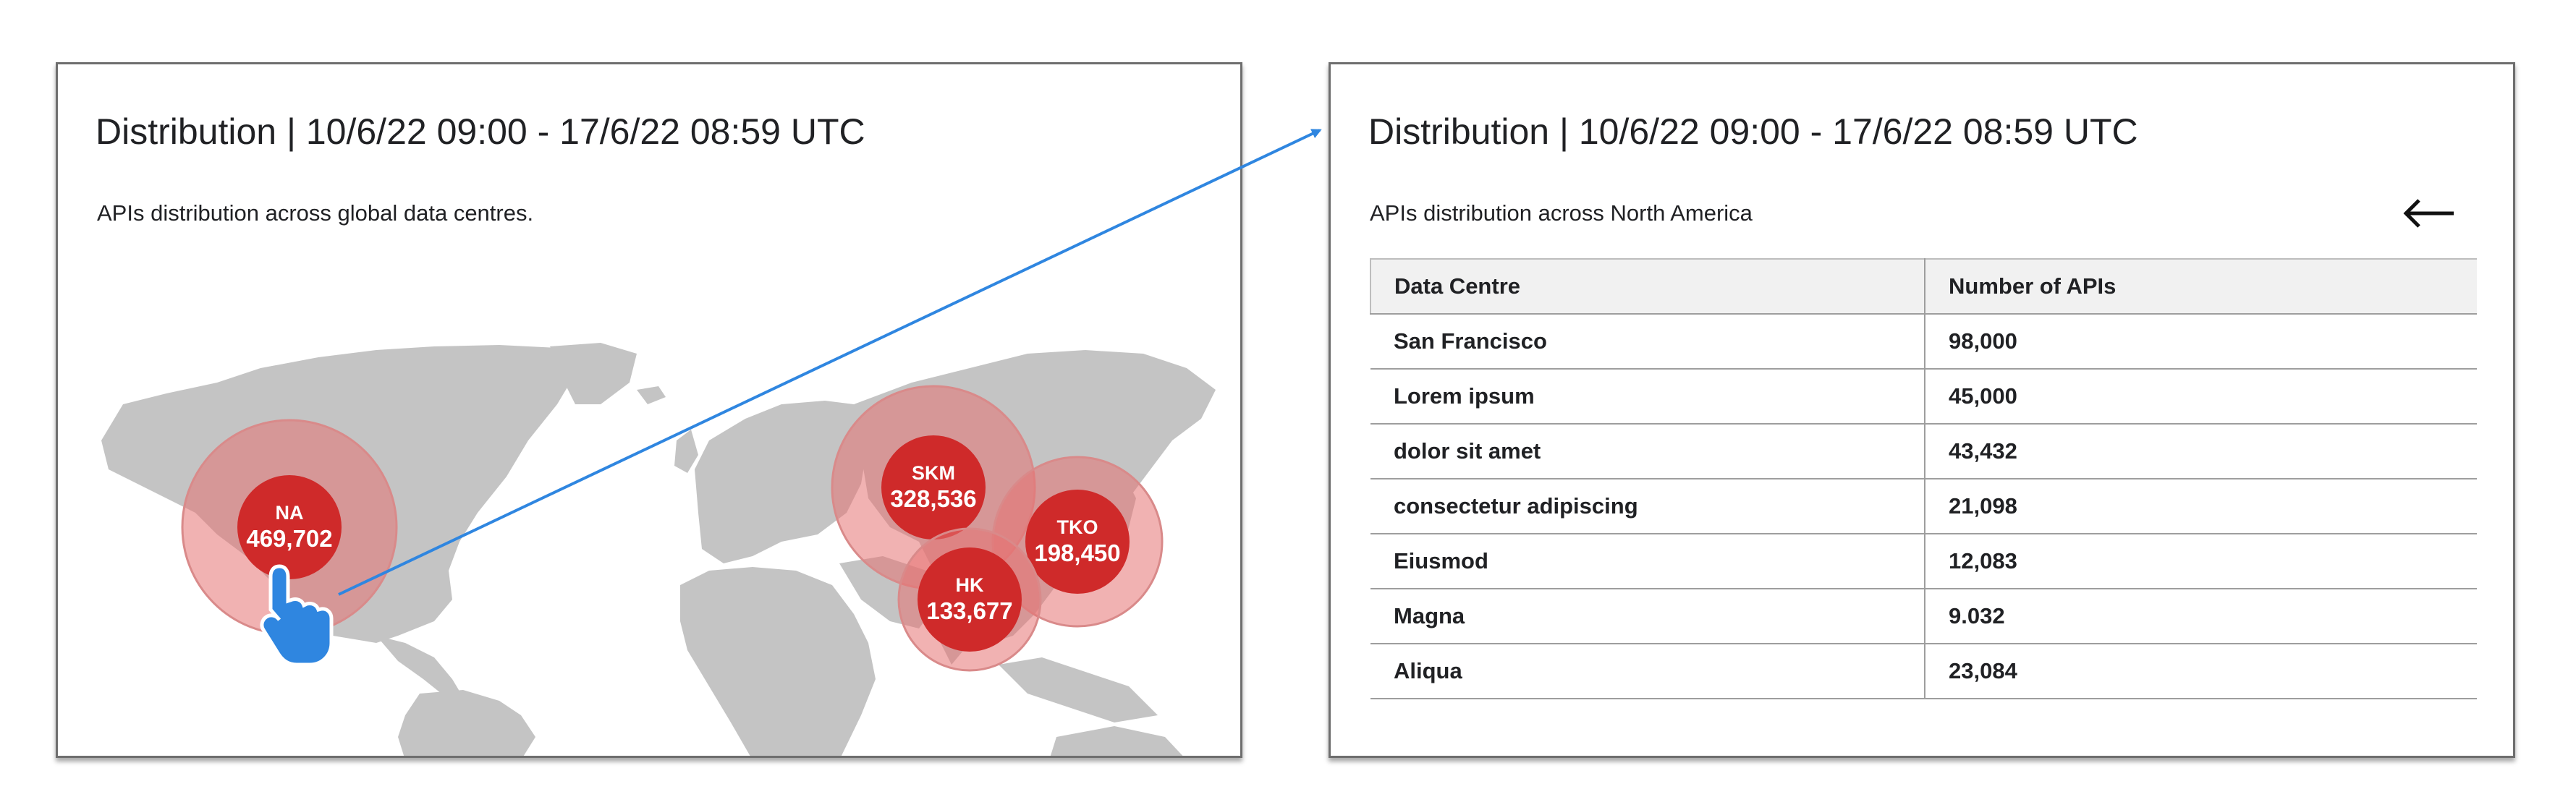  I want to click on tko-value: 198,450, so click(1077, 553).